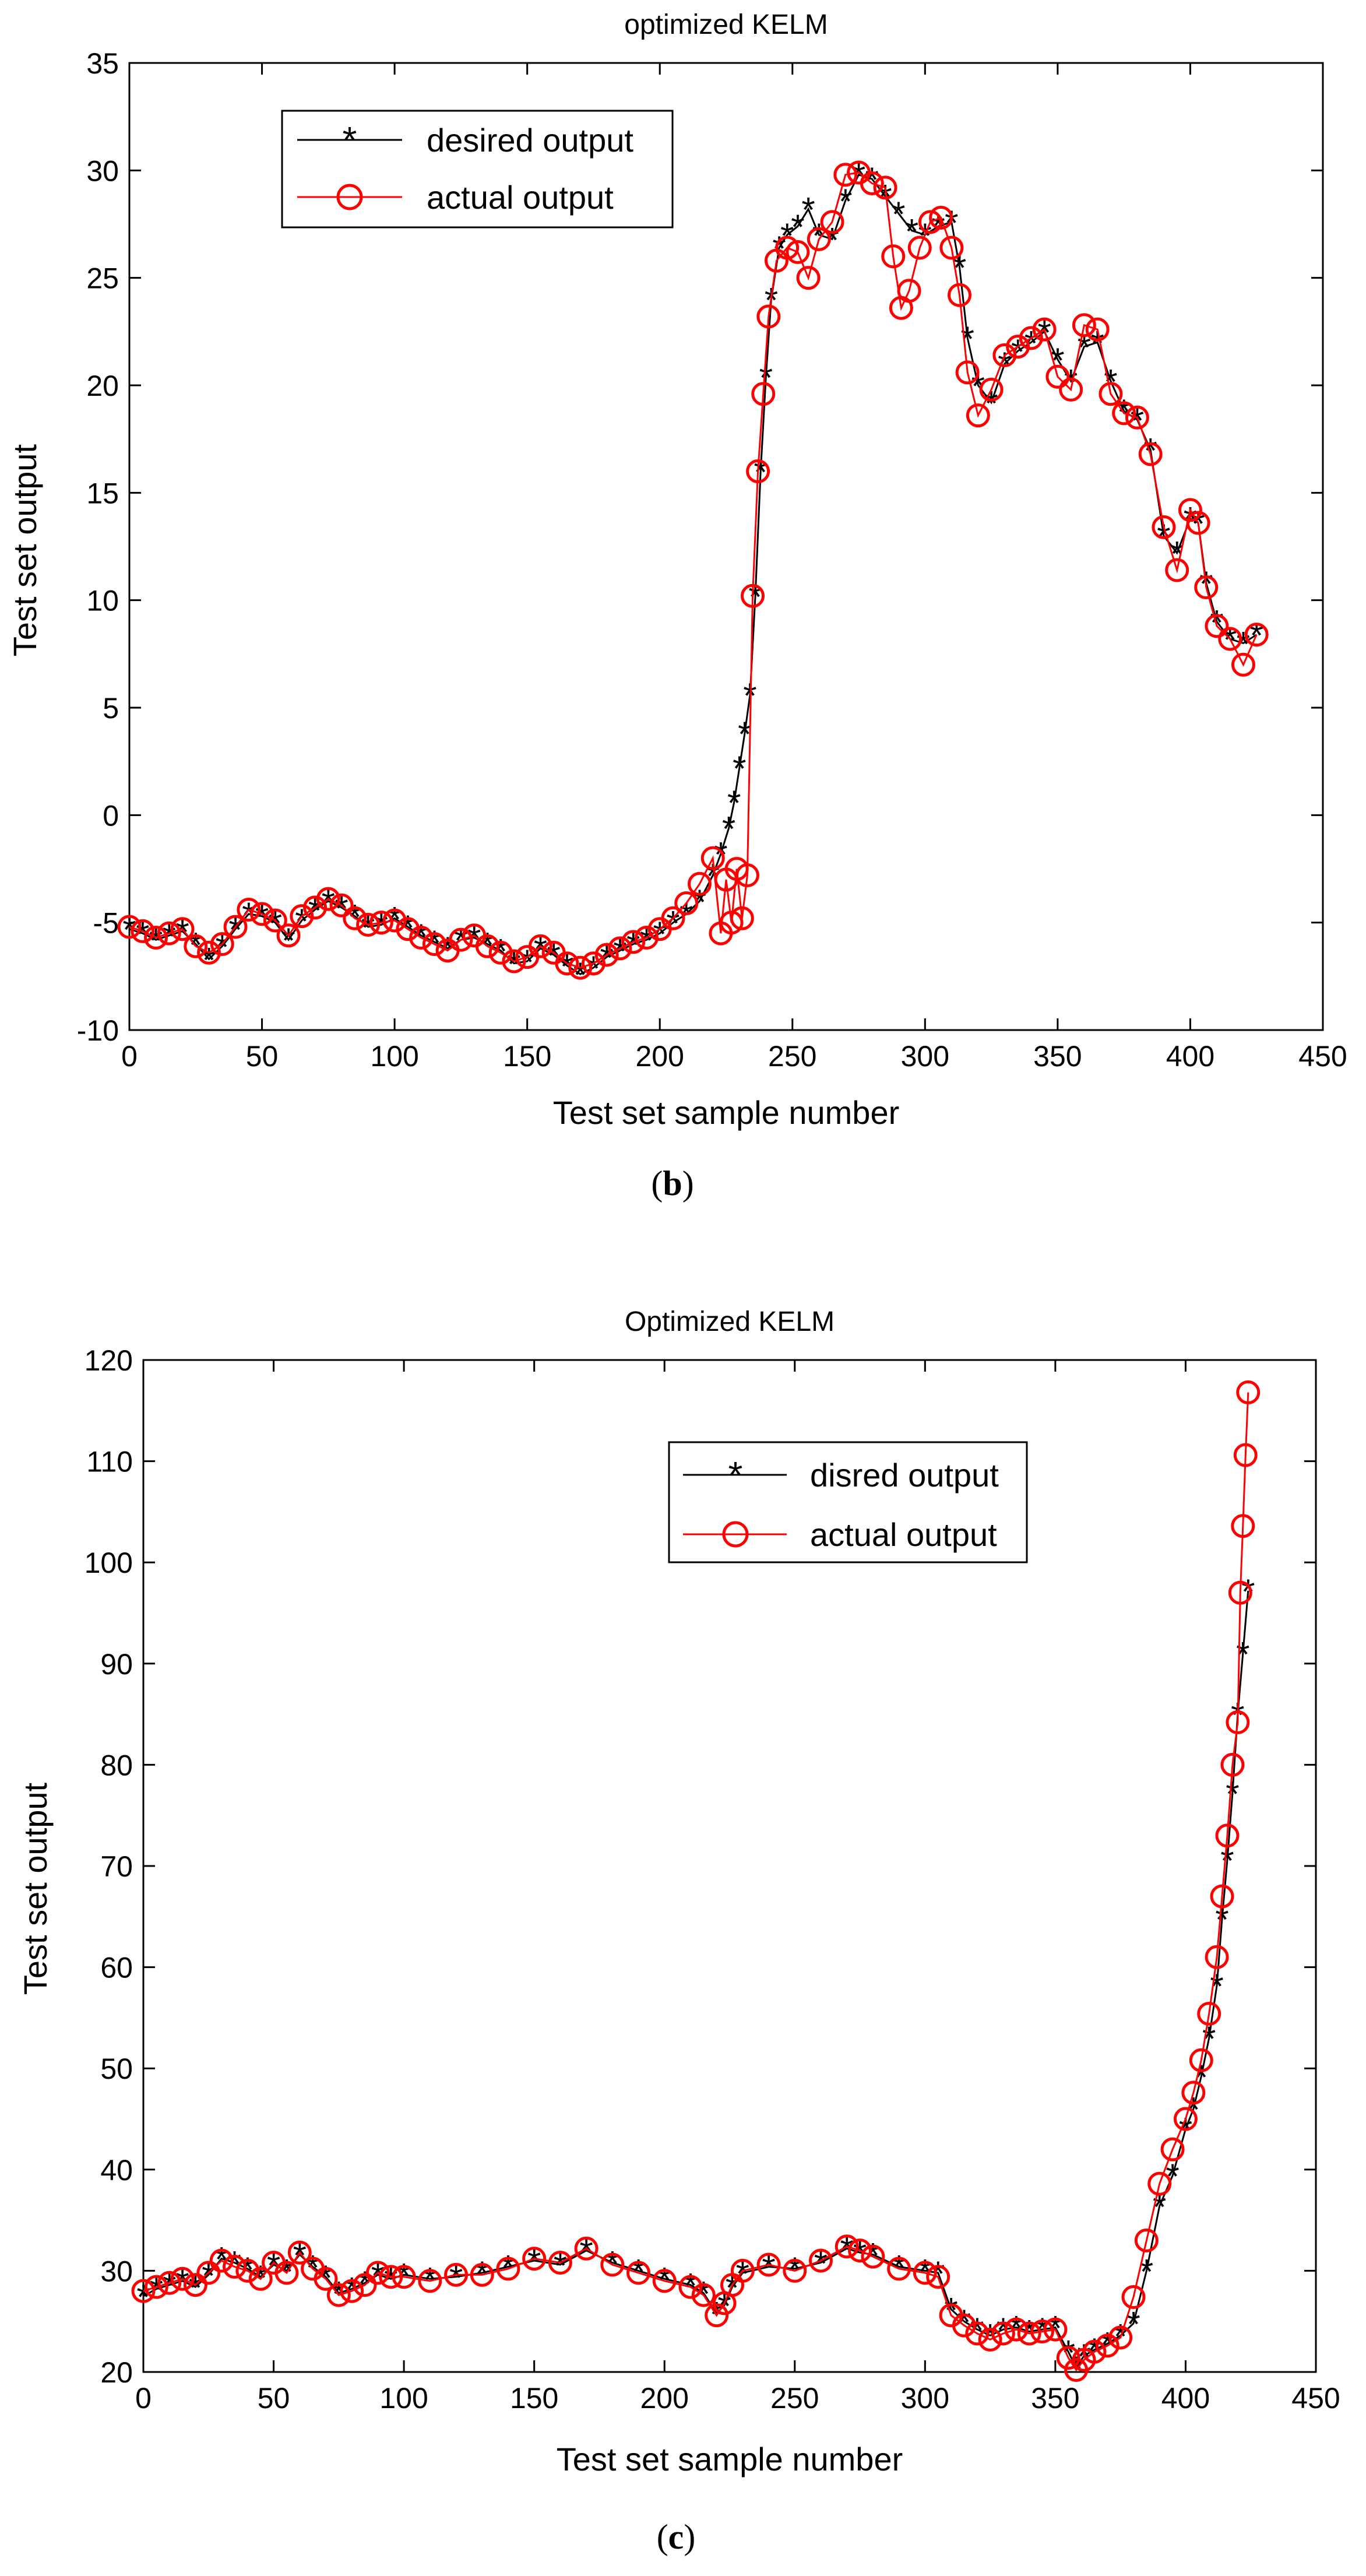 The width and height of the screenshot is (1366, 2576). Describe the element at coordinates (904, 1475) in the screenshot. I see `legend-label-desired: disred output` at that location.